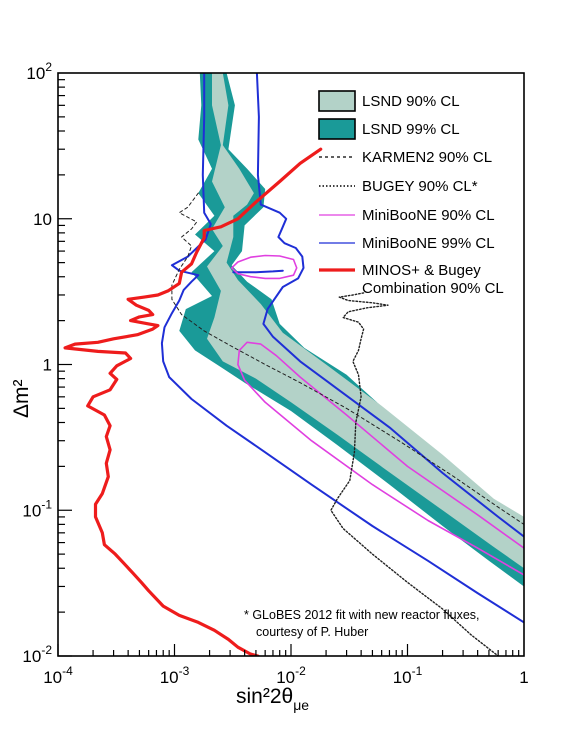 This screenshot has height=729, width=581. What do you see at coordinates (411, 129) in the screenshot?
I see `legend-label: LSND 99% CL` at bounding box center [411, 129].